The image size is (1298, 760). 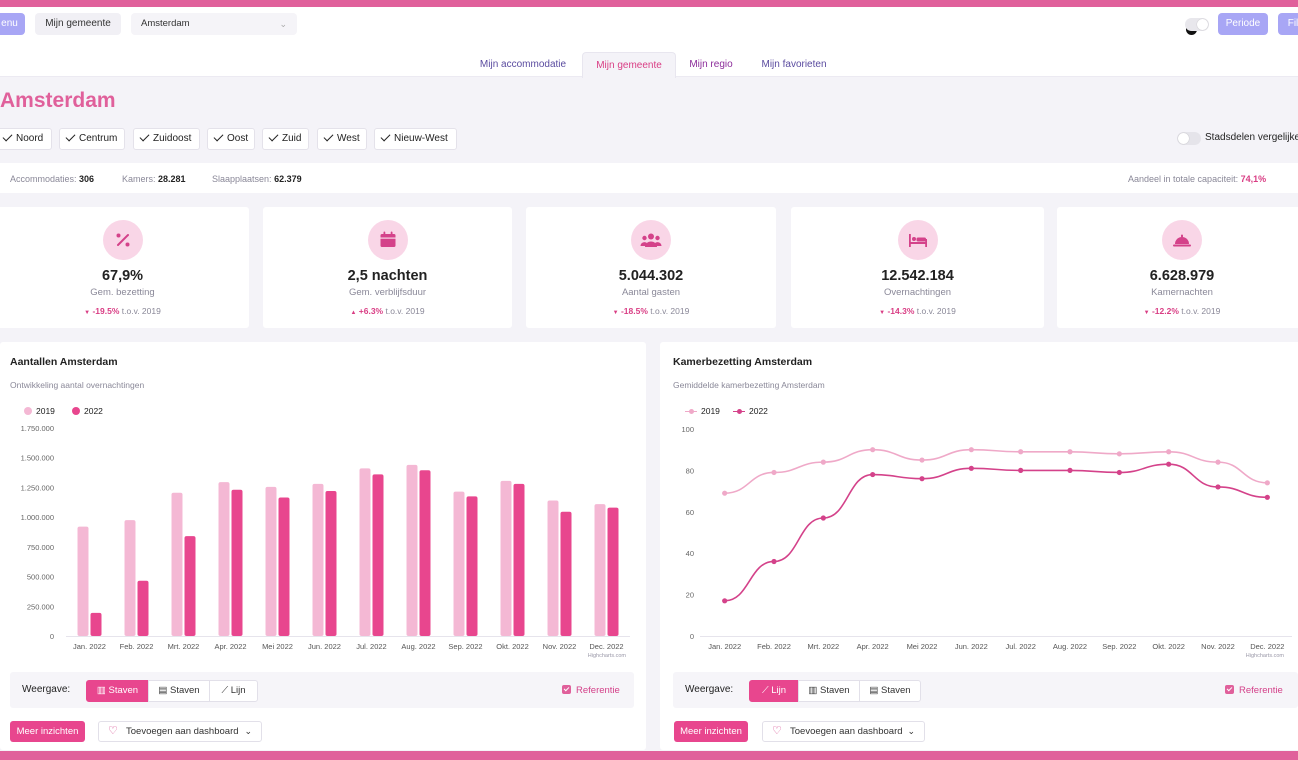 I want to click on gemeente-select-value: Amsterdam, so click(x=165, y=23).